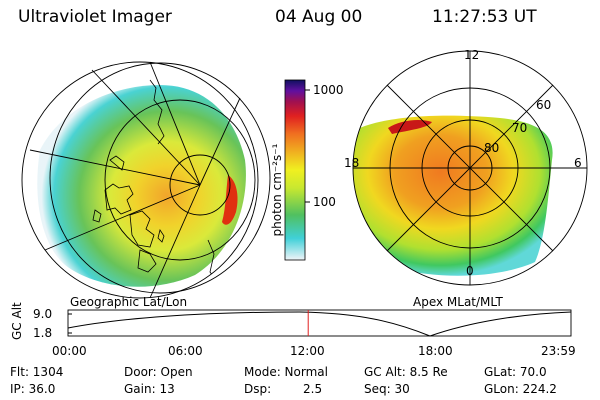 The height and width of the screenshot is (400, 600). Describe the element at coordinates (544, 105) in the screenshot. I see `mlat-label-60: 60` at that location.